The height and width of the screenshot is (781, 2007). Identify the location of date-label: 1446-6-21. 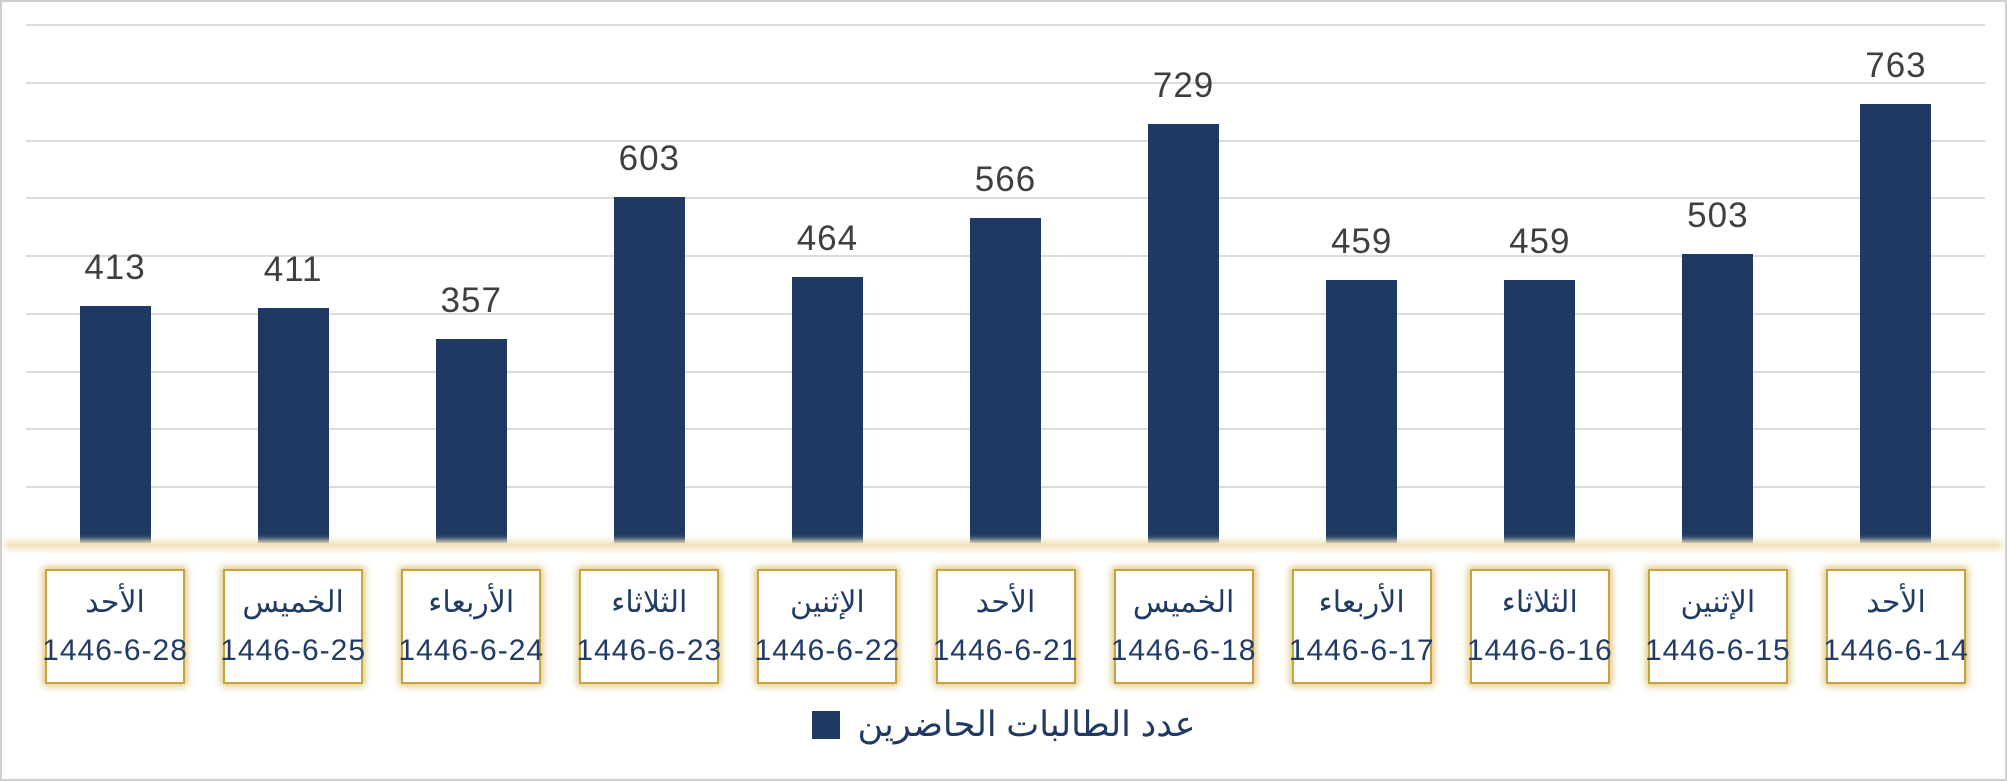
(1005, 650).